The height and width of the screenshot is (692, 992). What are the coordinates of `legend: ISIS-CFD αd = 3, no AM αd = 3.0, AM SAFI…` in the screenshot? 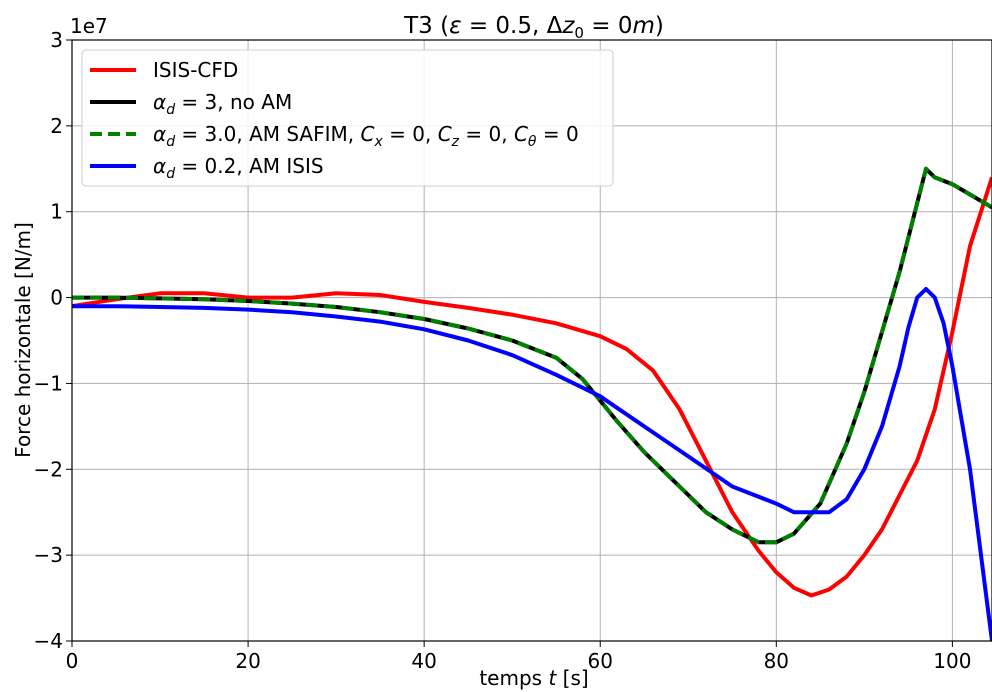 It's located at (347, 118).